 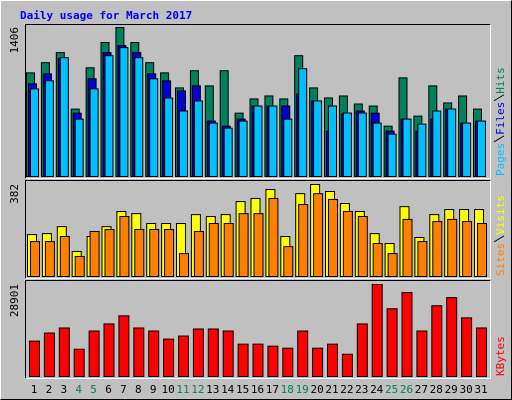 I want to click on chart-title: Daily usage for March 2017, so click(x=106, y=15).